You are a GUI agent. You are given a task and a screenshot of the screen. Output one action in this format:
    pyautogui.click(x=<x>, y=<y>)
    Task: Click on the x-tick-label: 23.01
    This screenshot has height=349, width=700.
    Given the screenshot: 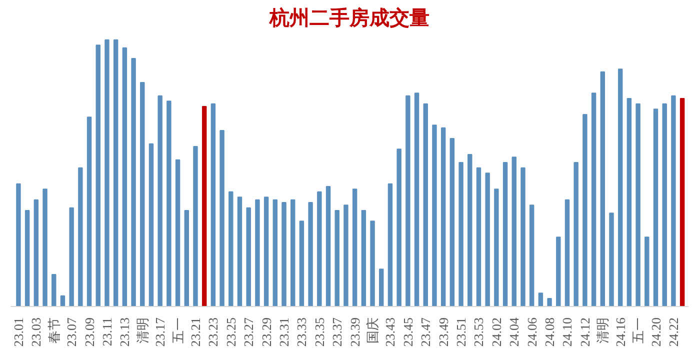 What is the action you would take?
    pyautogui.click(x=18, y=332)
    